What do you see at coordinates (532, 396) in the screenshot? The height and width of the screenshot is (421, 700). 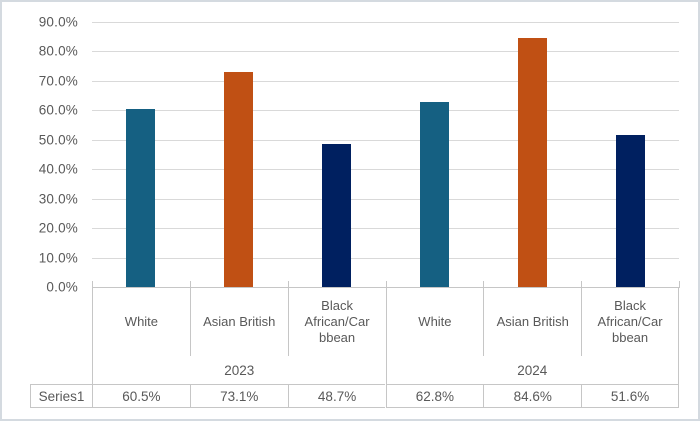 I see `table-value-cell: 84.6%` at bounding box center [532, 396].